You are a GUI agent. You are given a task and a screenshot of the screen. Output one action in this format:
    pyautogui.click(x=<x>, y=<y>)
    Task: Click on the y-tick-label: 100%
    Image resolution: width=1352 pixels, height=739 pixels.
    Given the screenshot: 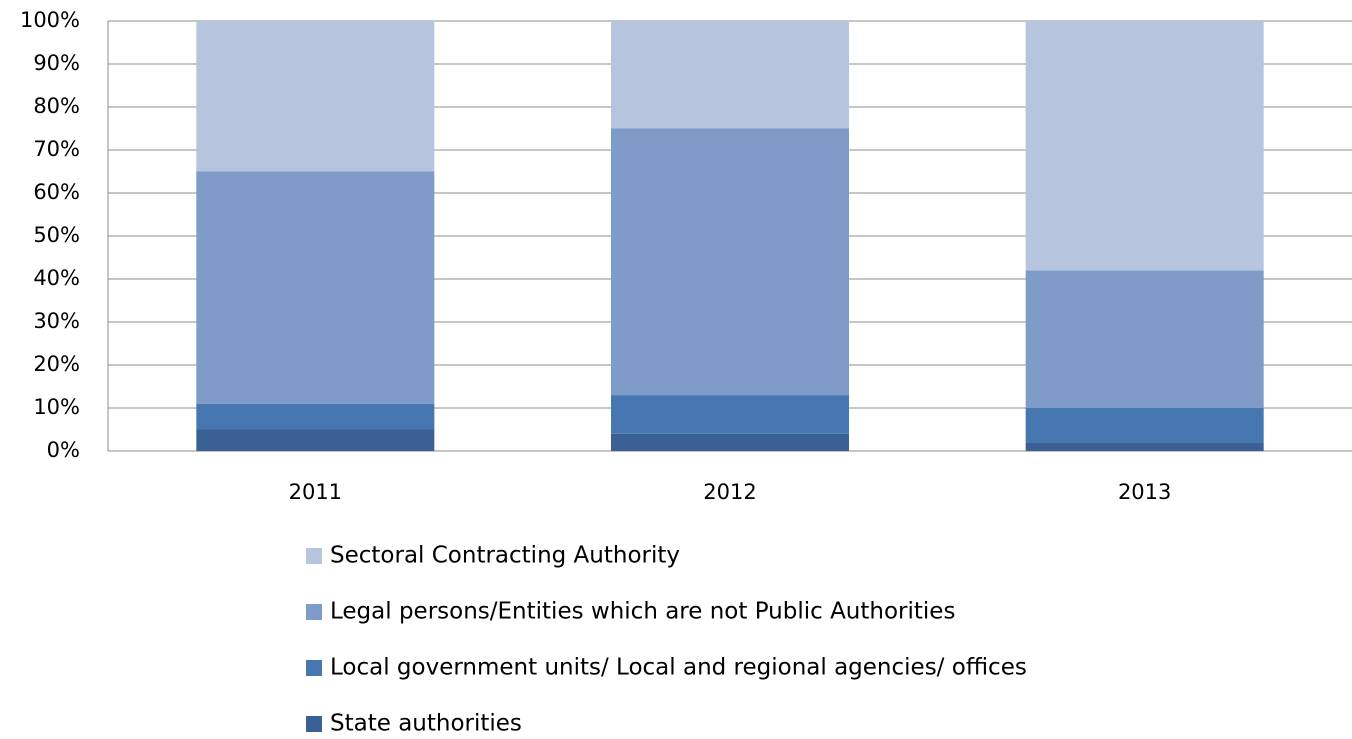 What is the action you would take?
    pyautogui.click(x=50, y=20)
    